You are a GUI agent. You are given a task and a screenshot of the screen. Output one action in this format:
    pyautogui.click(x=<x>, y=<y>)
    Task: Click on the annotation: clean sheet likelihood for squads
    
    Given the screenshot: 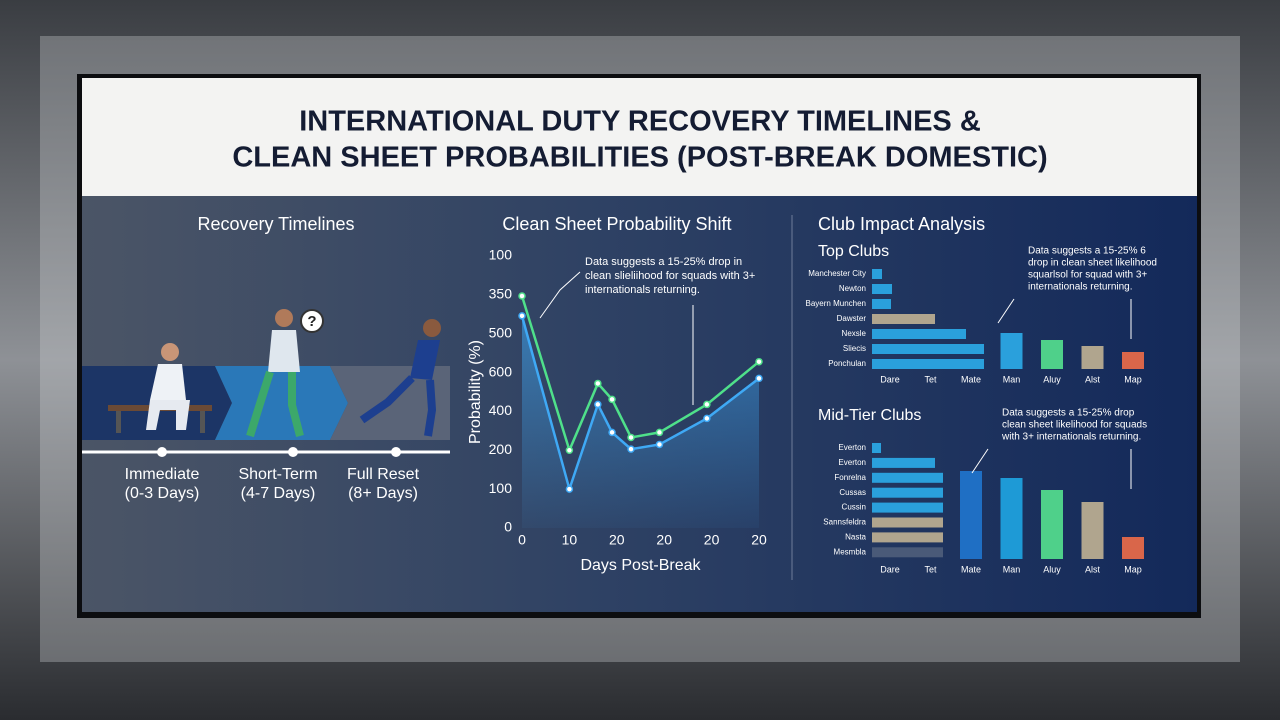 What is the action you would take?
    pyautogui.click(x=1074, y=425)
    